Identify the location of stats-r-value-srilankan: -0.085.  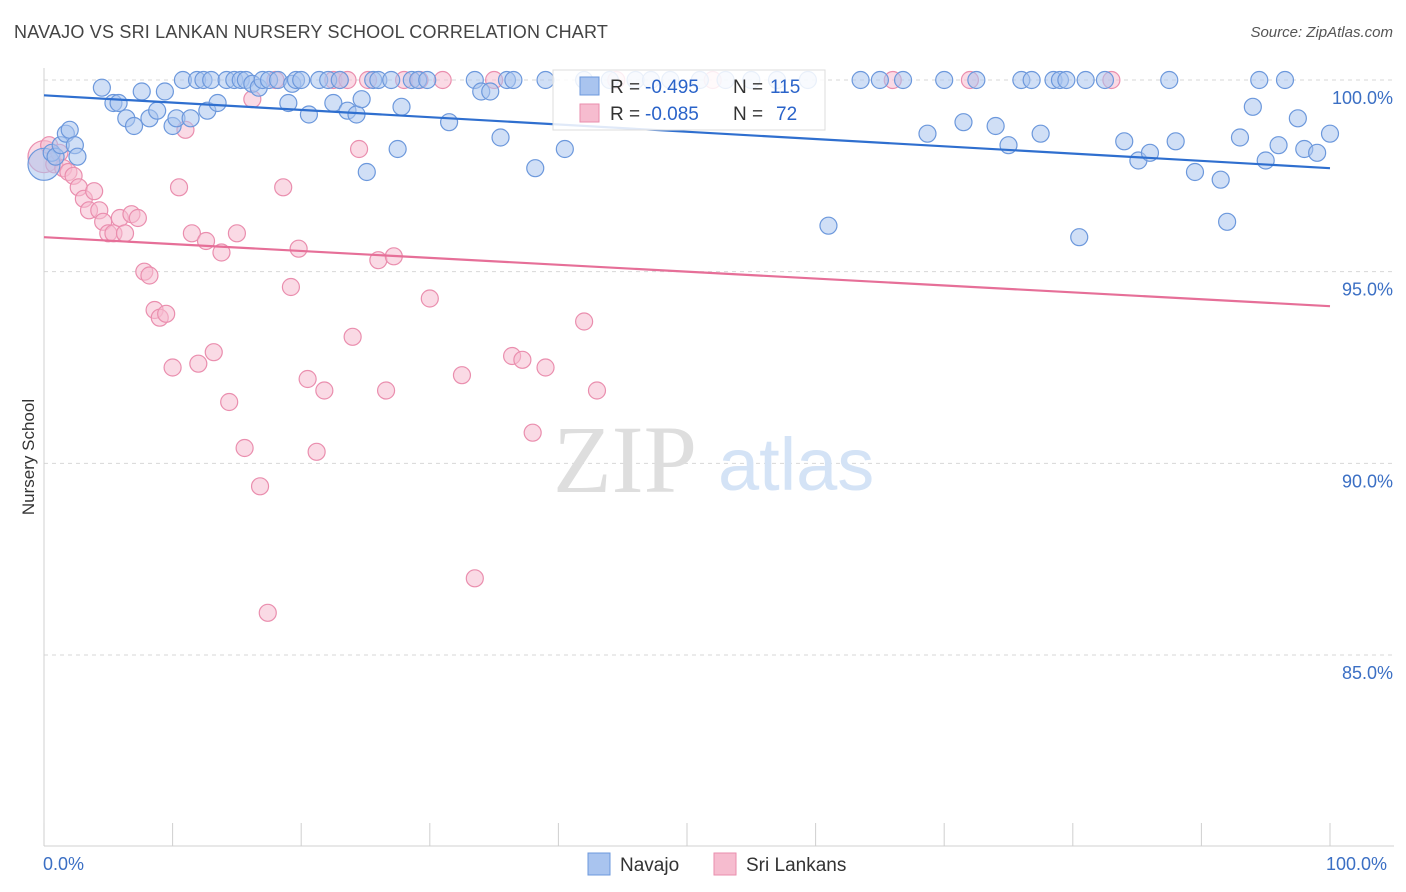
(672, 114).